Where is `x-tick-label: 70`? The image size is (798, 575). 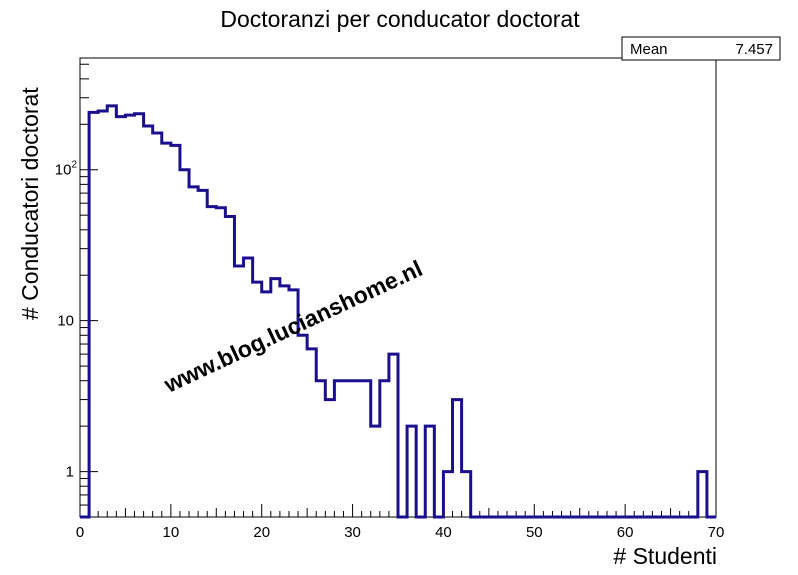
x-tick-label: 70 is located at coordinates (716, 532).